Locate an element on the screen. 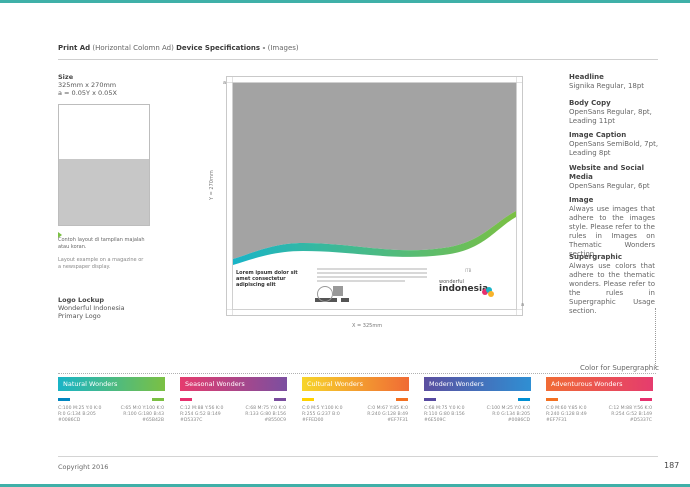  ad-badge-icon is located at coordinates (325, 294).